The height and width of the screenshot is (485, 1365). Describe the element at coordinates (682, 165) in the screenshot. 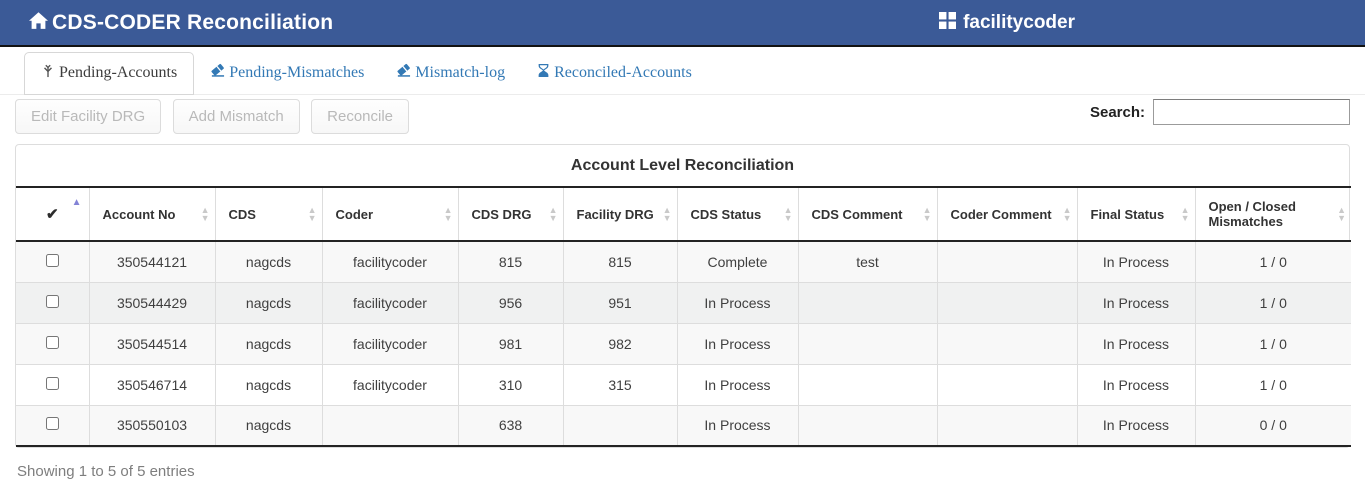

I see `table-caption: Account Level Reconciliation` at that location.